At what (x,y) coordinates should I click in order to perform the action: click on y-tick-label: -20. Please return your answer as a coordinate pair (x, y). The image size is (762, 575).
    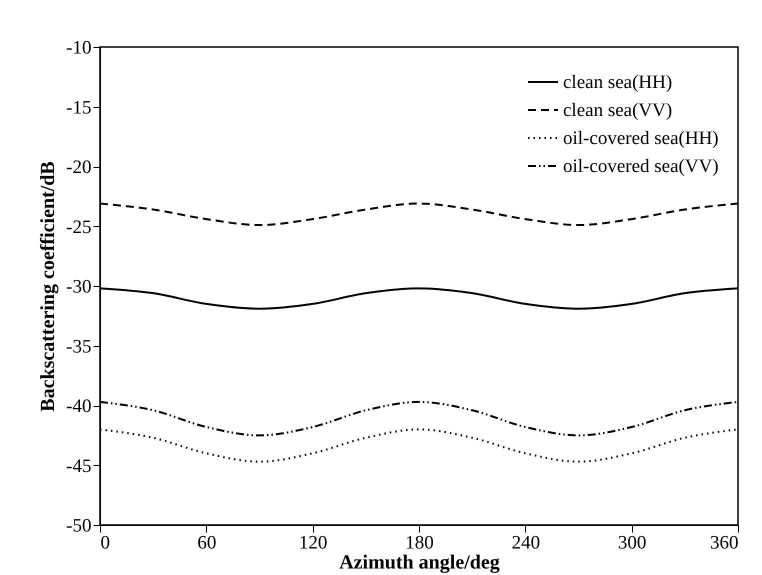
    Looking at the image, I should click on (79, 167).